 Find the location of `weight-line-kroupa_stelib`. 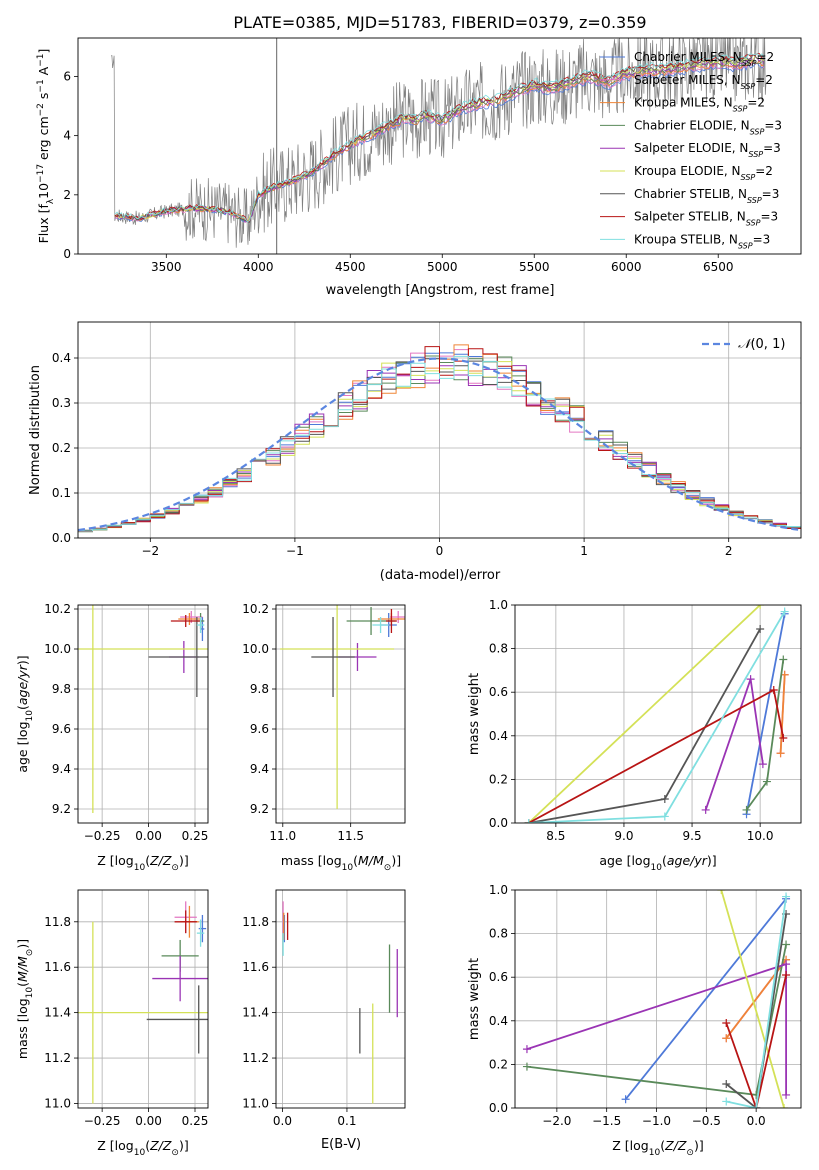

weight-line-kroupa_stelib is located at coordinates (756, 1002).